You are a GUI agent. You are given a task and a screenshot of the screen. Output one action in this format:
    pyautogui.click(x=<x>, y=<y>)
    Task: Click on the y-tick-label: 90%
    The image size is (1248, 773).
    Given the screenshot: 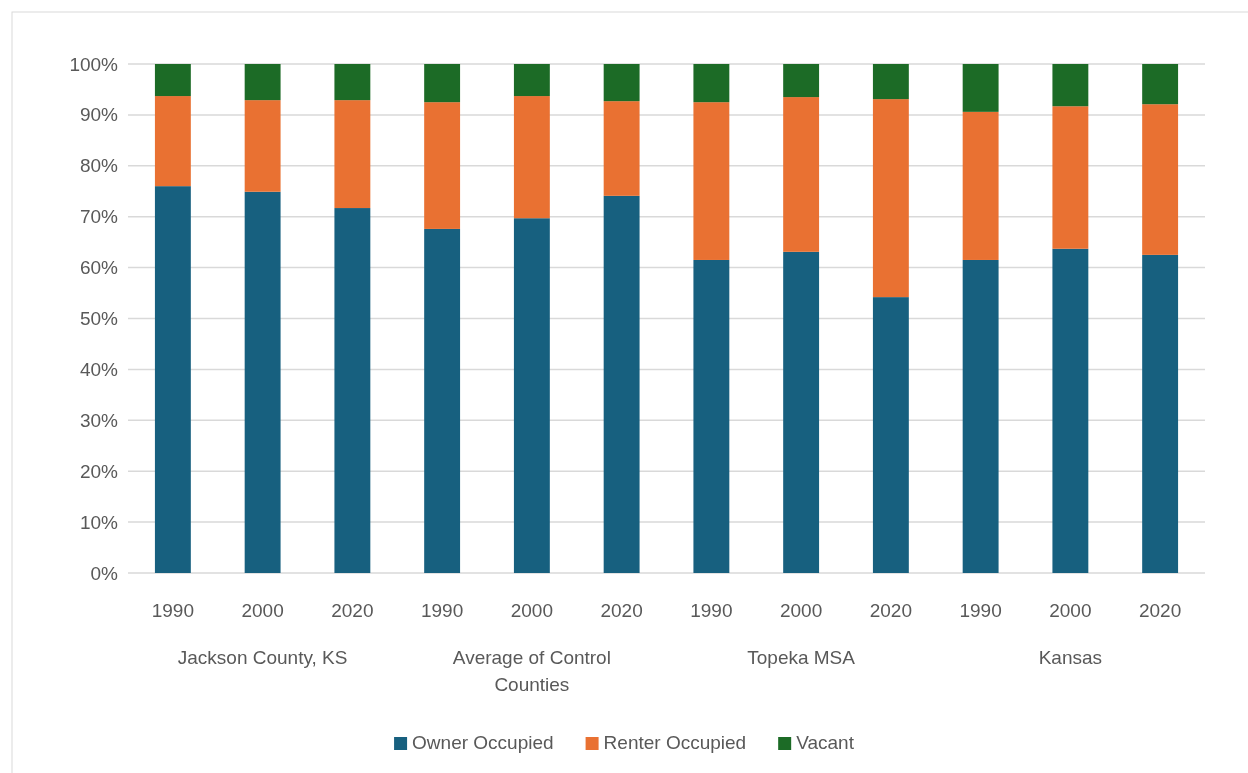 What is the action you would take?
    pyautogui.click(x=99, y=115)
    